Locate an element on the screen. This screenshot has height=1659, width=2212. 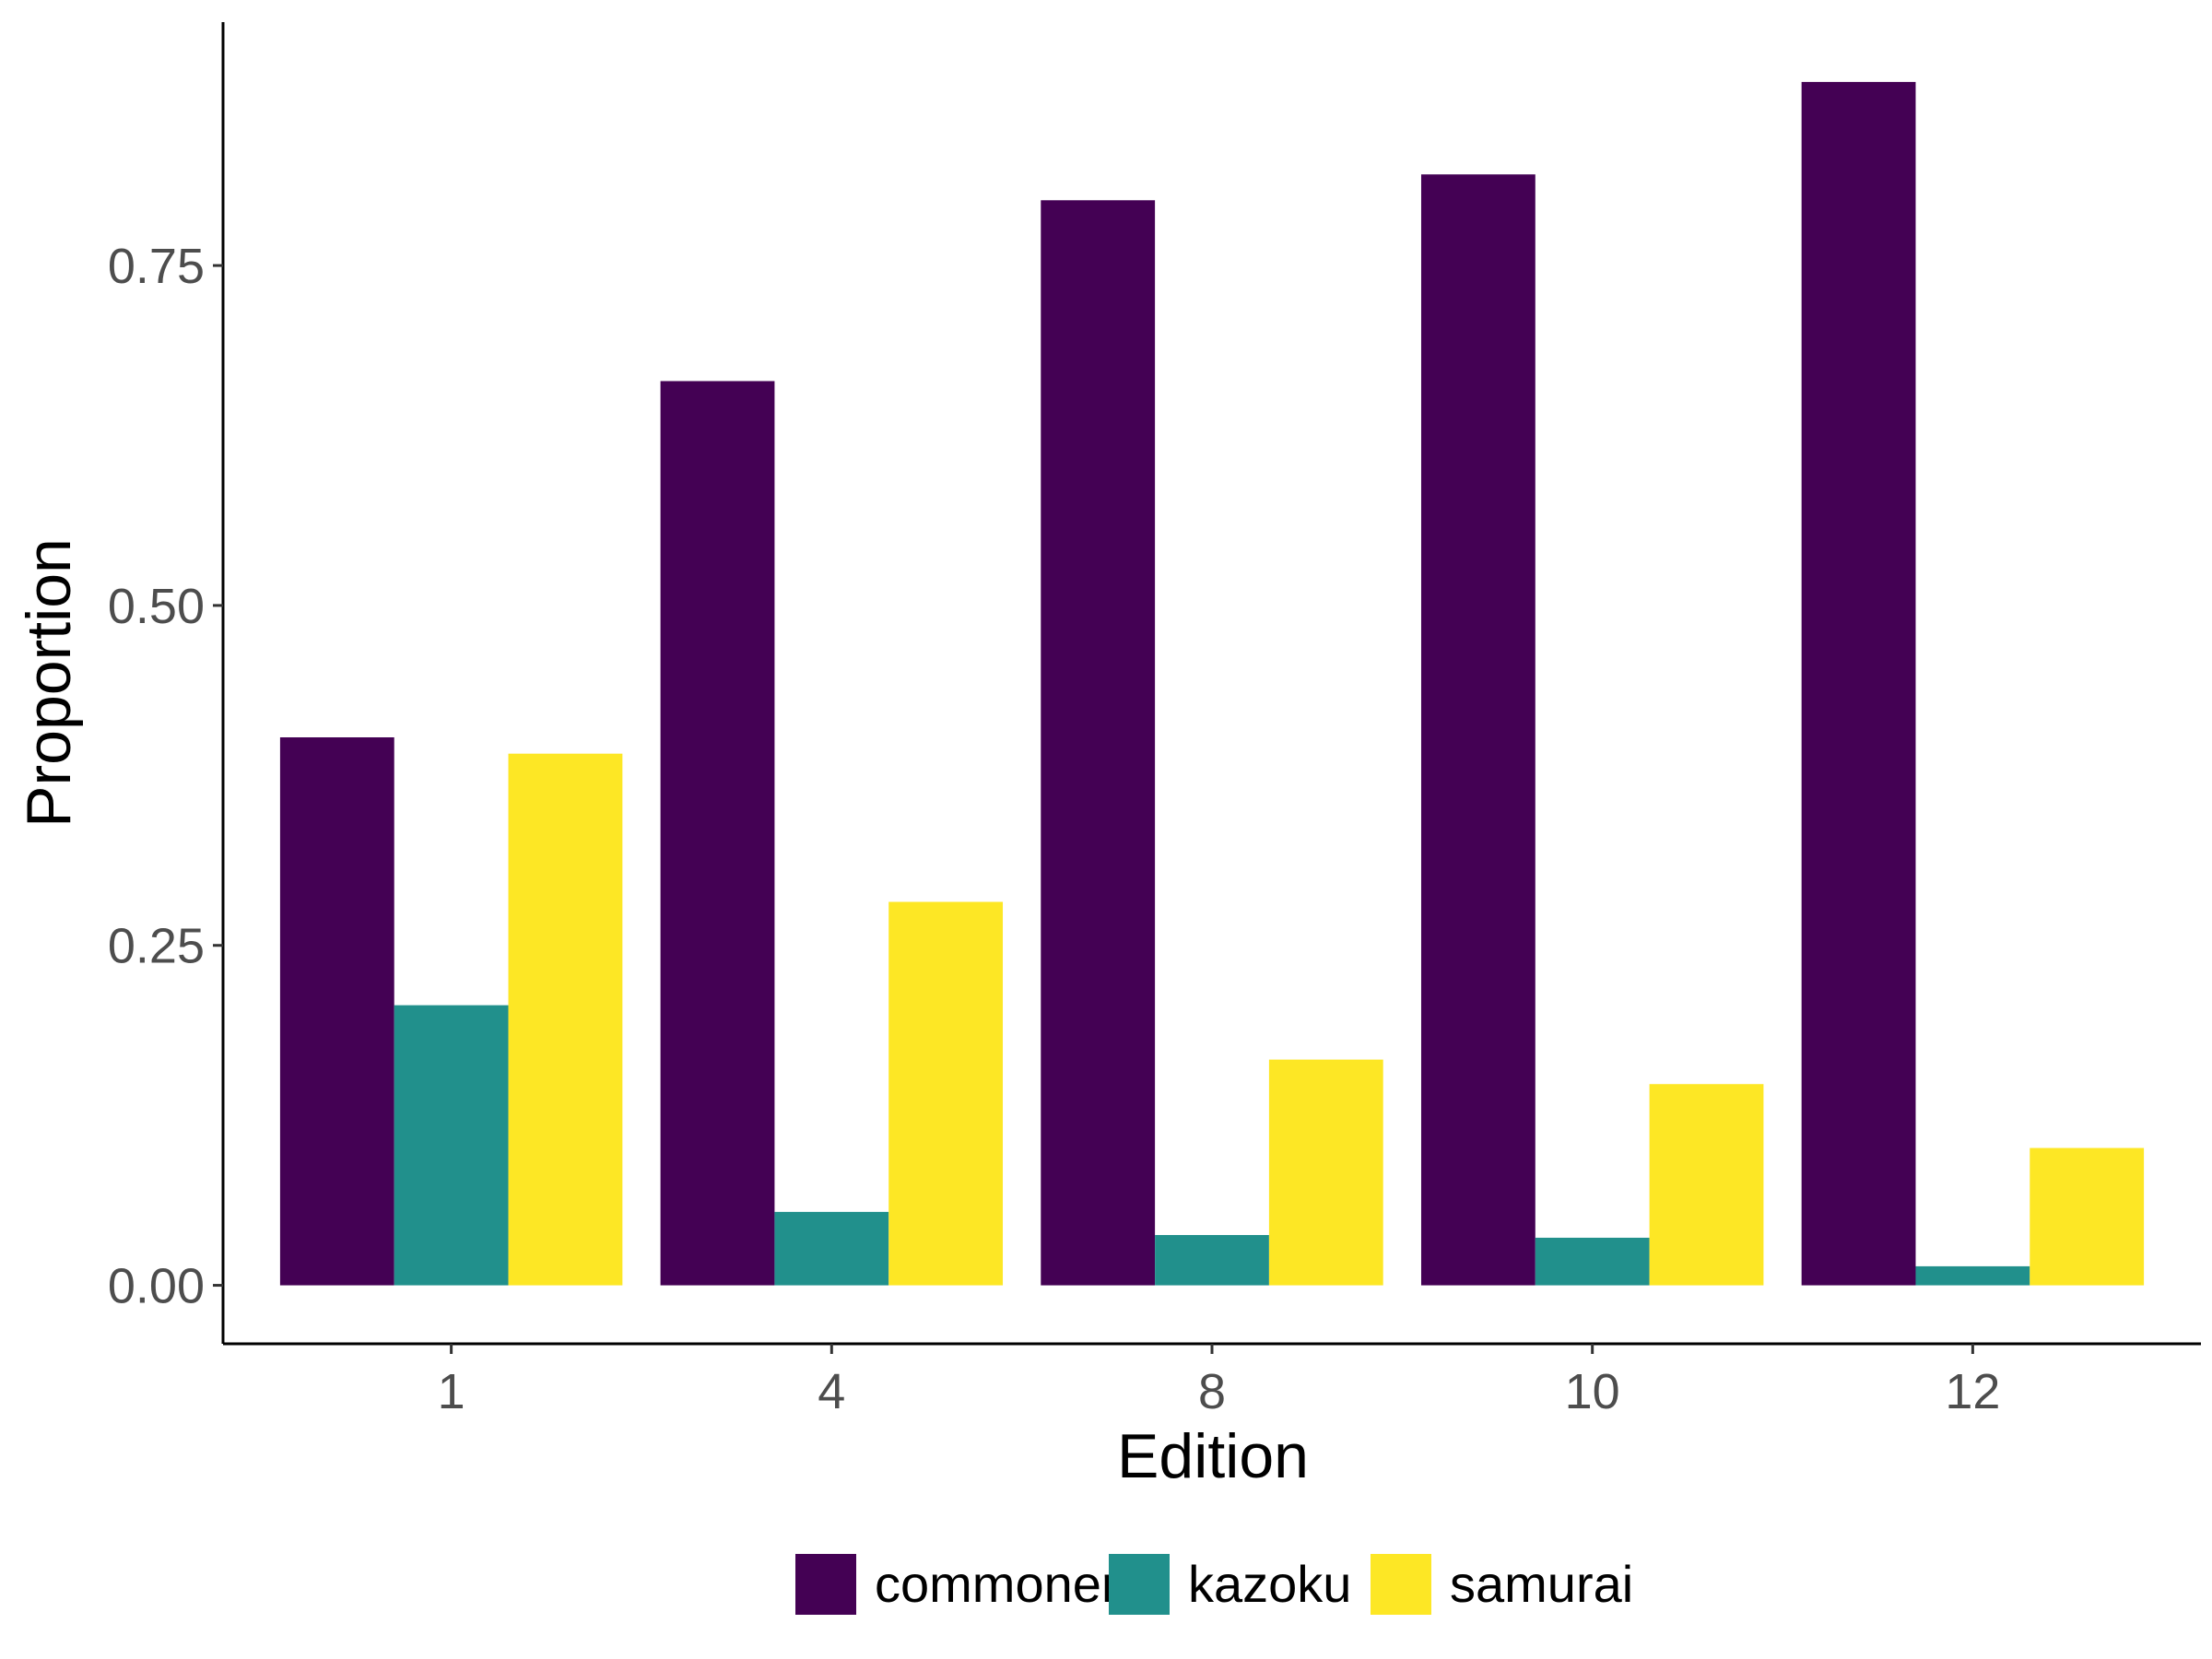
y-tick-label: 0.75 is located at coordinates (156, 266).